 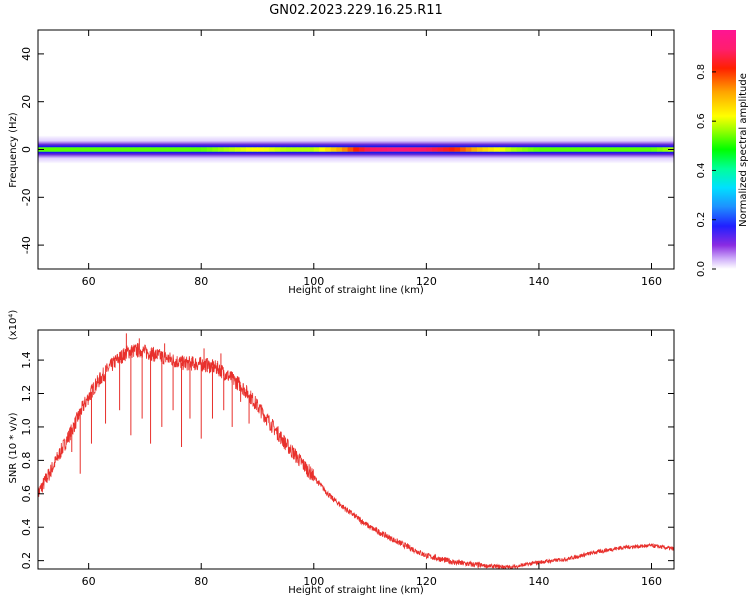 What do you see at coordinates (701, 72) in the screenshot?
I see `colorbar-tick-label: 0.8` at bounding box center [701, 72].